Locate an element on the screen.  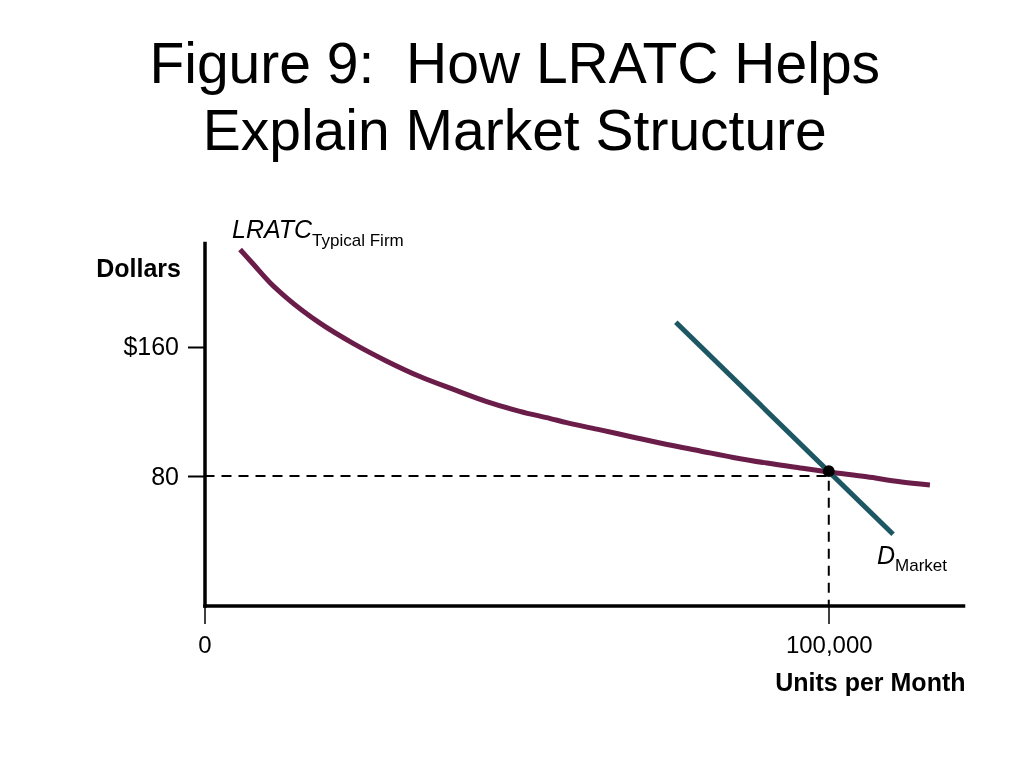
y-axis-title: Dollars is located at coordinates (138, 267).